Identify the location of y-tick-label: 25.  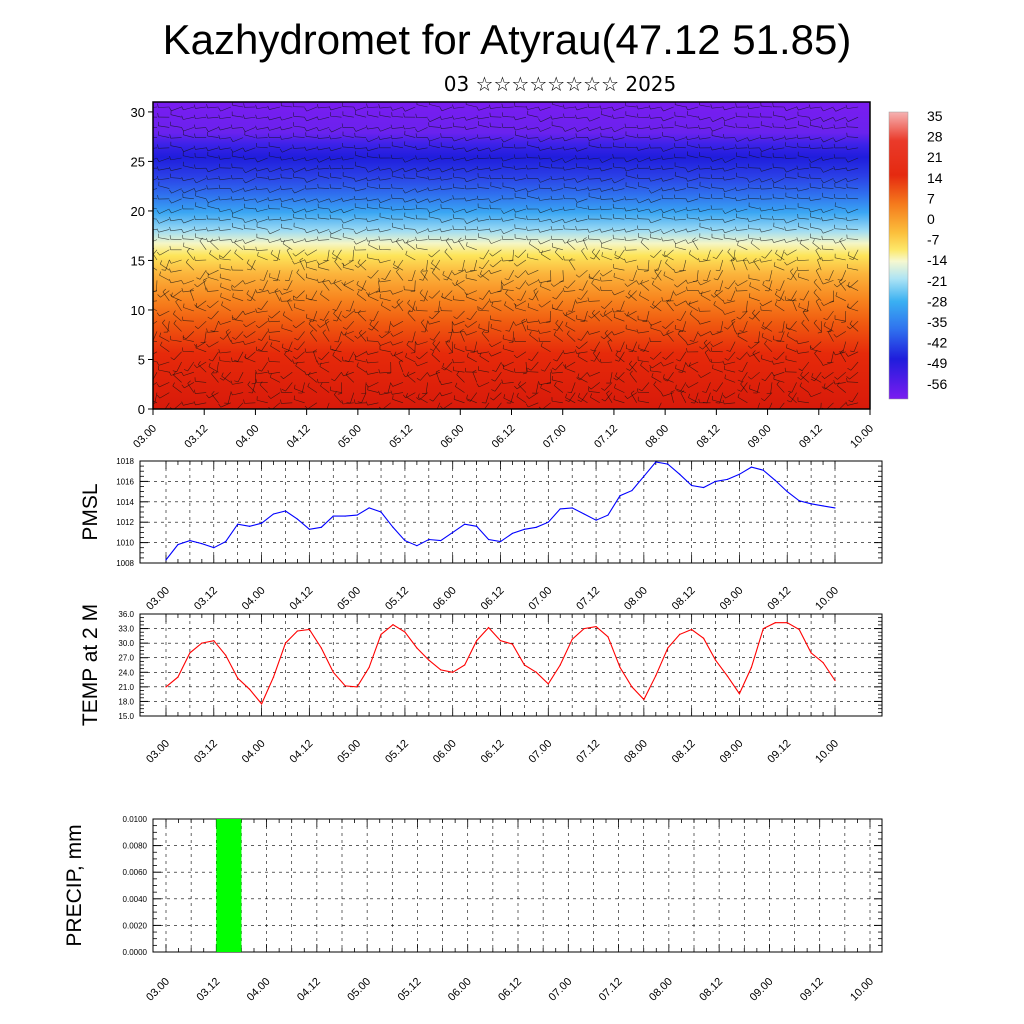
(138, 161).